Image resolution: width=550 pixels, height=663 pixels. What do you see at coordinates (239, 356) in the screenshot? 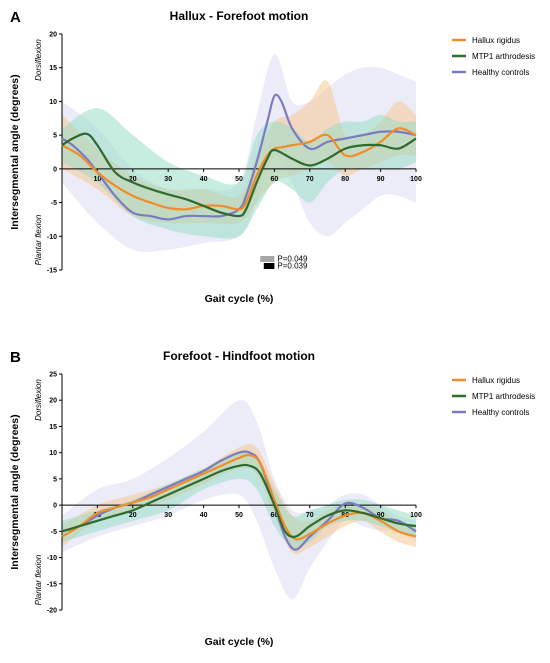
I see `chart-title: Forefoot - Hindfoot motion` at bounding box center [239, 356].